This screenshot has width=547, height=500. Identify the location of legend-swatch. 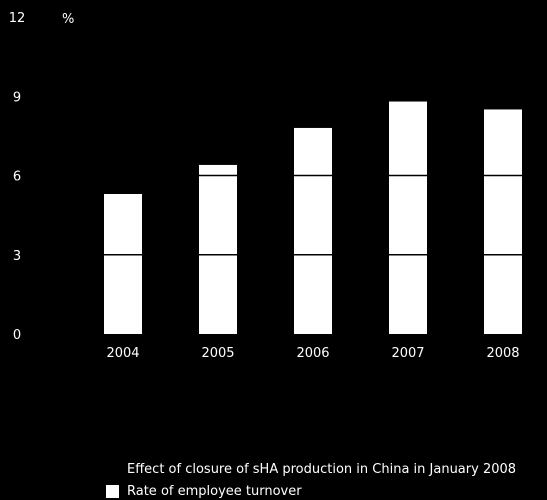
(112, 491).